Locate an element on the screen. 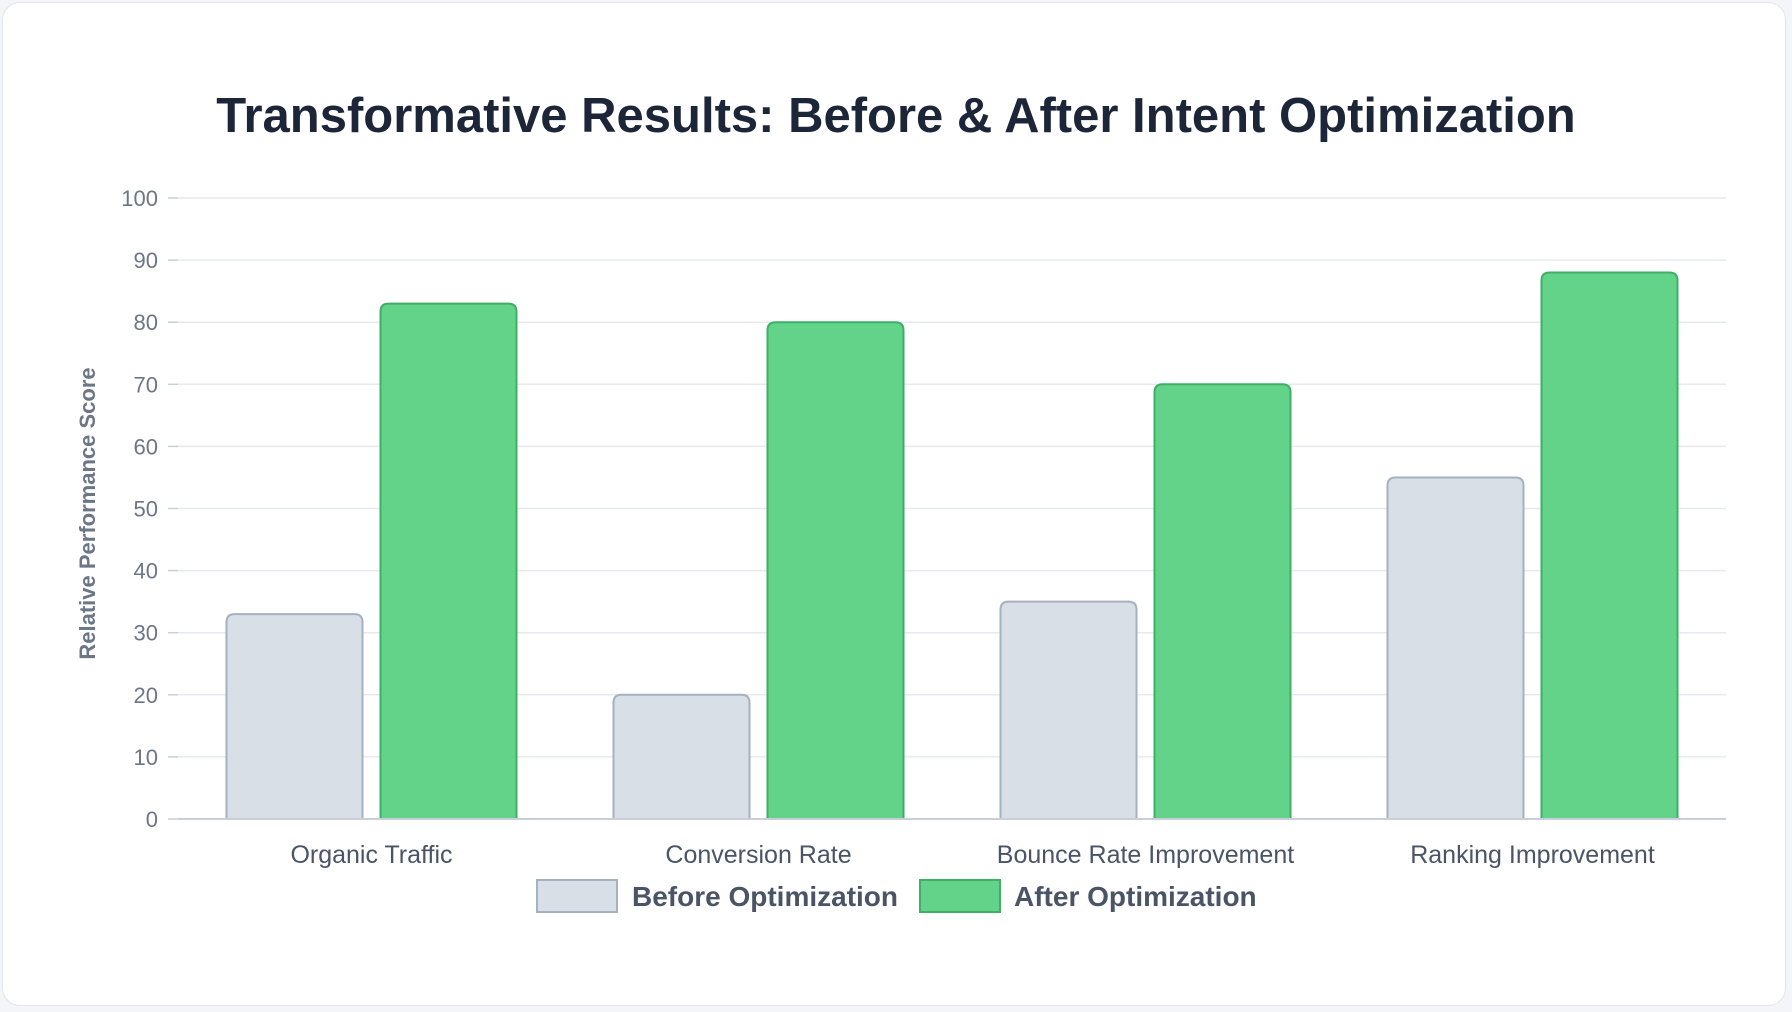 Image resolution: width=1792 pixels, height=1012 pixels. y-tick-label: 60 is located at coordinates (146, 446).